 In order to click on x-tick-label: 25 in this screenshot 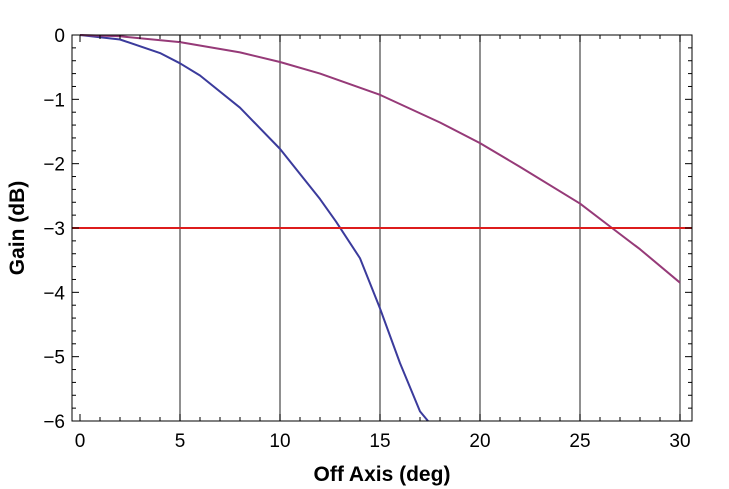, I will do `click(579, 441)`.